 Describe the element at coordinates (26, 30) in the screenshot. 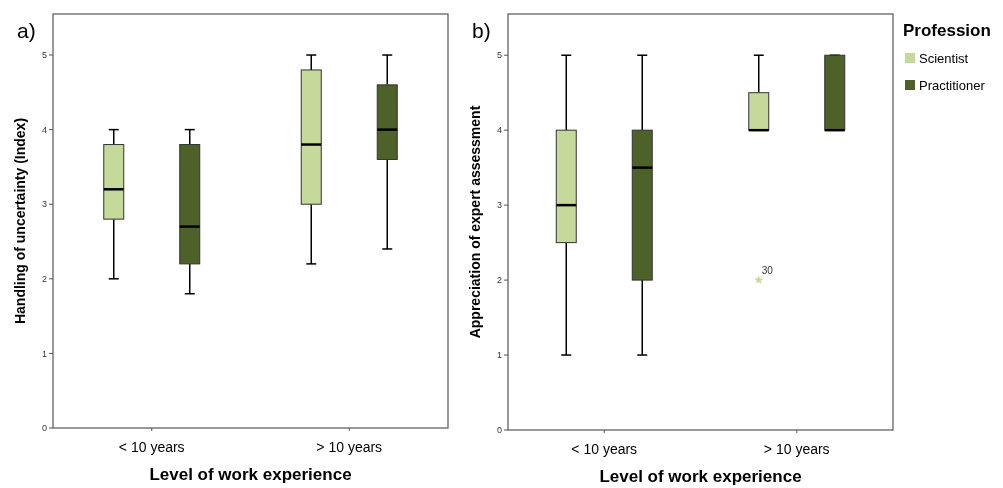

I see `chart-title: a)` at that location.